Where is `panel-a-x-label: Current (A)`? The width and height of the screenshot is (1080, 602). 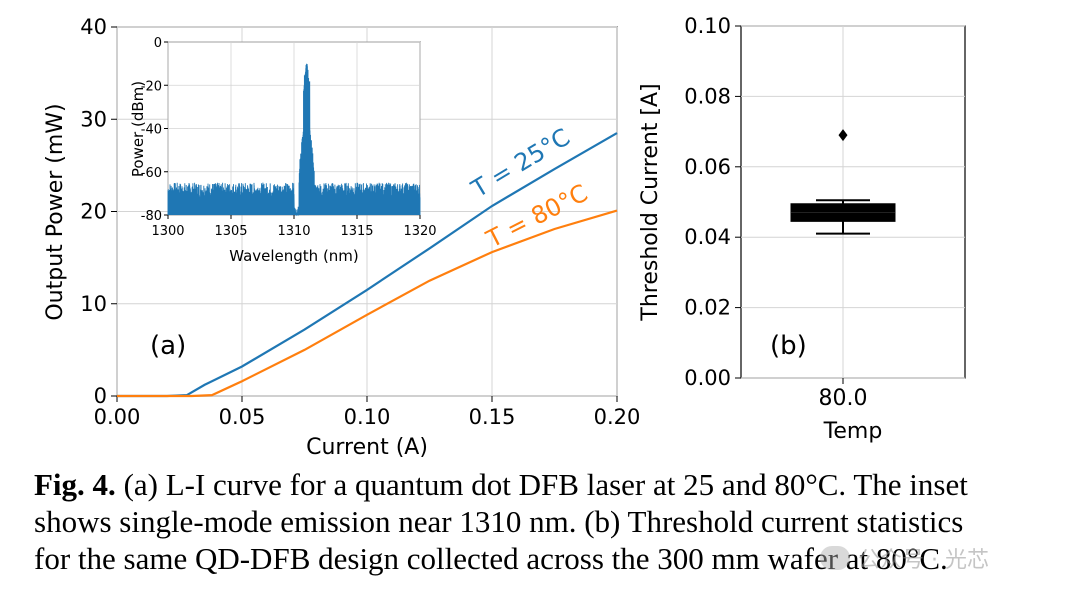
panel-a-x-label: Current (A) is located at coordinates (367, 447).